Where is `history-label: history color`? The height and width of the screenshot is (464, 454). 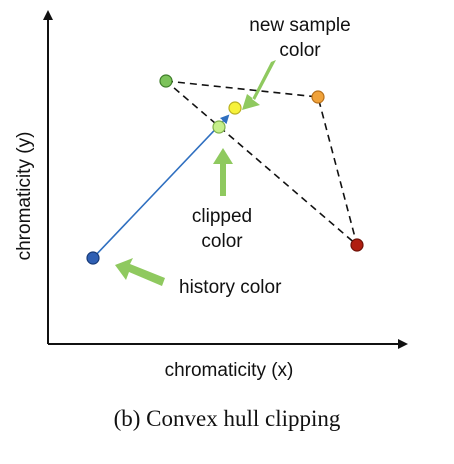 history-label: history color is located at coordinates (230, 287).